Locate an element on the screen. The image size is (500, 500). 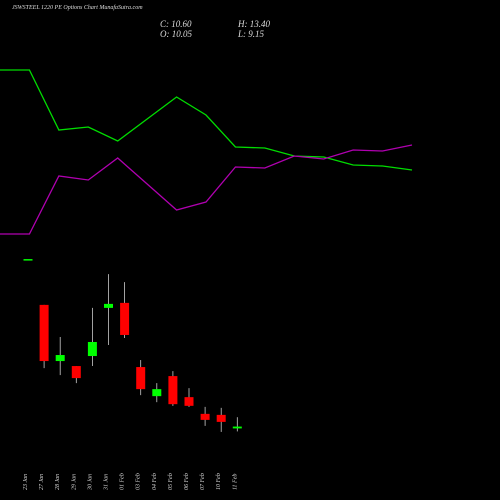
open-label: O: 10.05 is located at coordinates (176, 34).